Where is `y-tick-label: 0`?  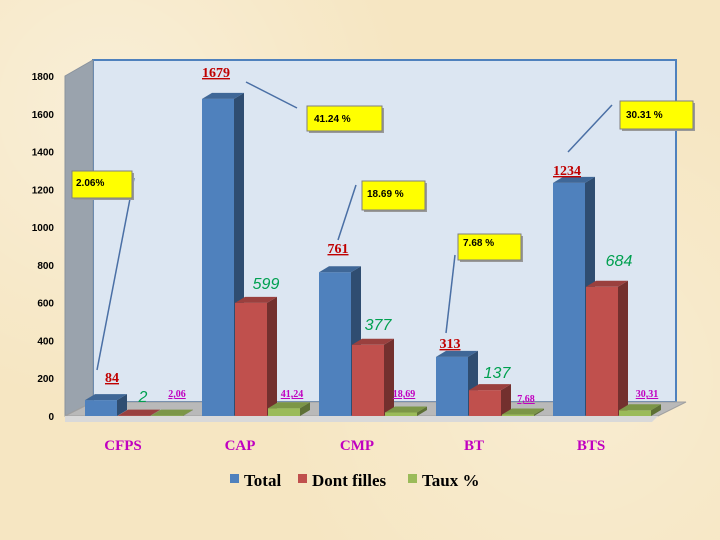 y-tick-label: 0 is located at coordinates (51, 417).